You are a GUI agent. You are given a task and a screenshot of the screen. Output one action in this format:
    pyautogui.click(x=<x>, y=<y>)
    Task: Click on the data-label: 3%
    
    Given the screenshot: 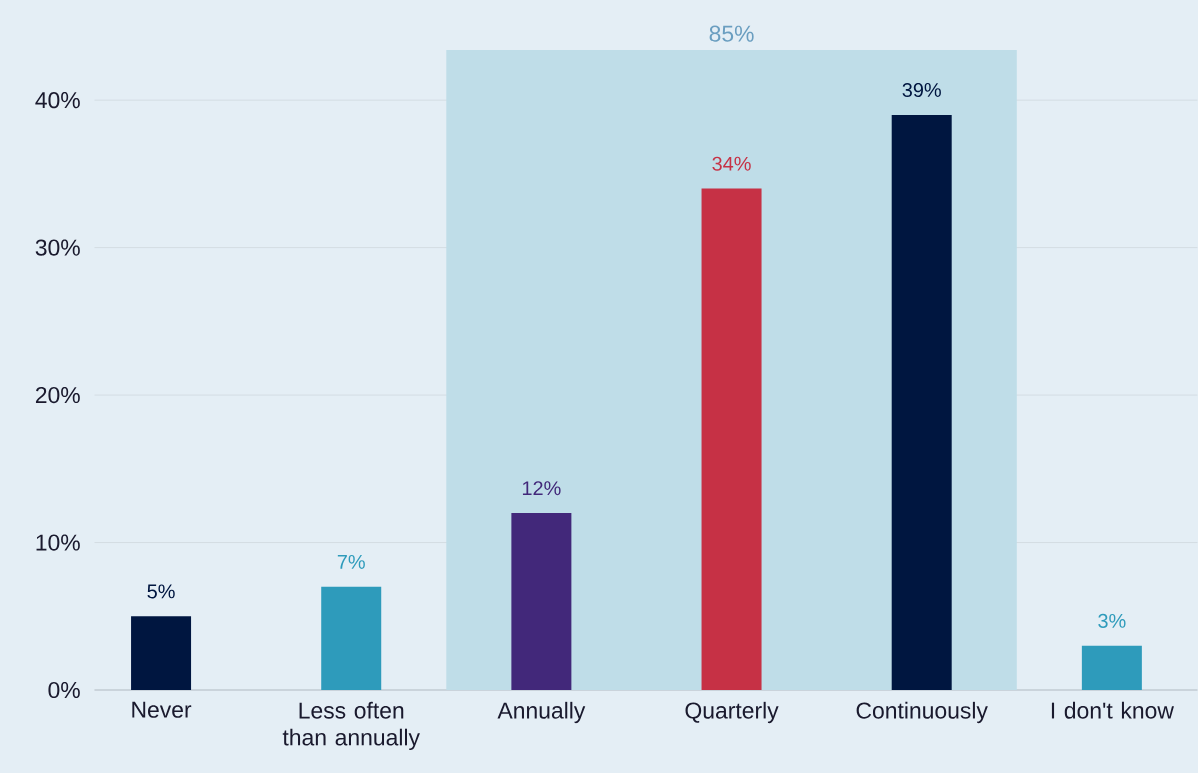 What is the action you would take?
    pyautogui.click(x=1112, y=620)
    